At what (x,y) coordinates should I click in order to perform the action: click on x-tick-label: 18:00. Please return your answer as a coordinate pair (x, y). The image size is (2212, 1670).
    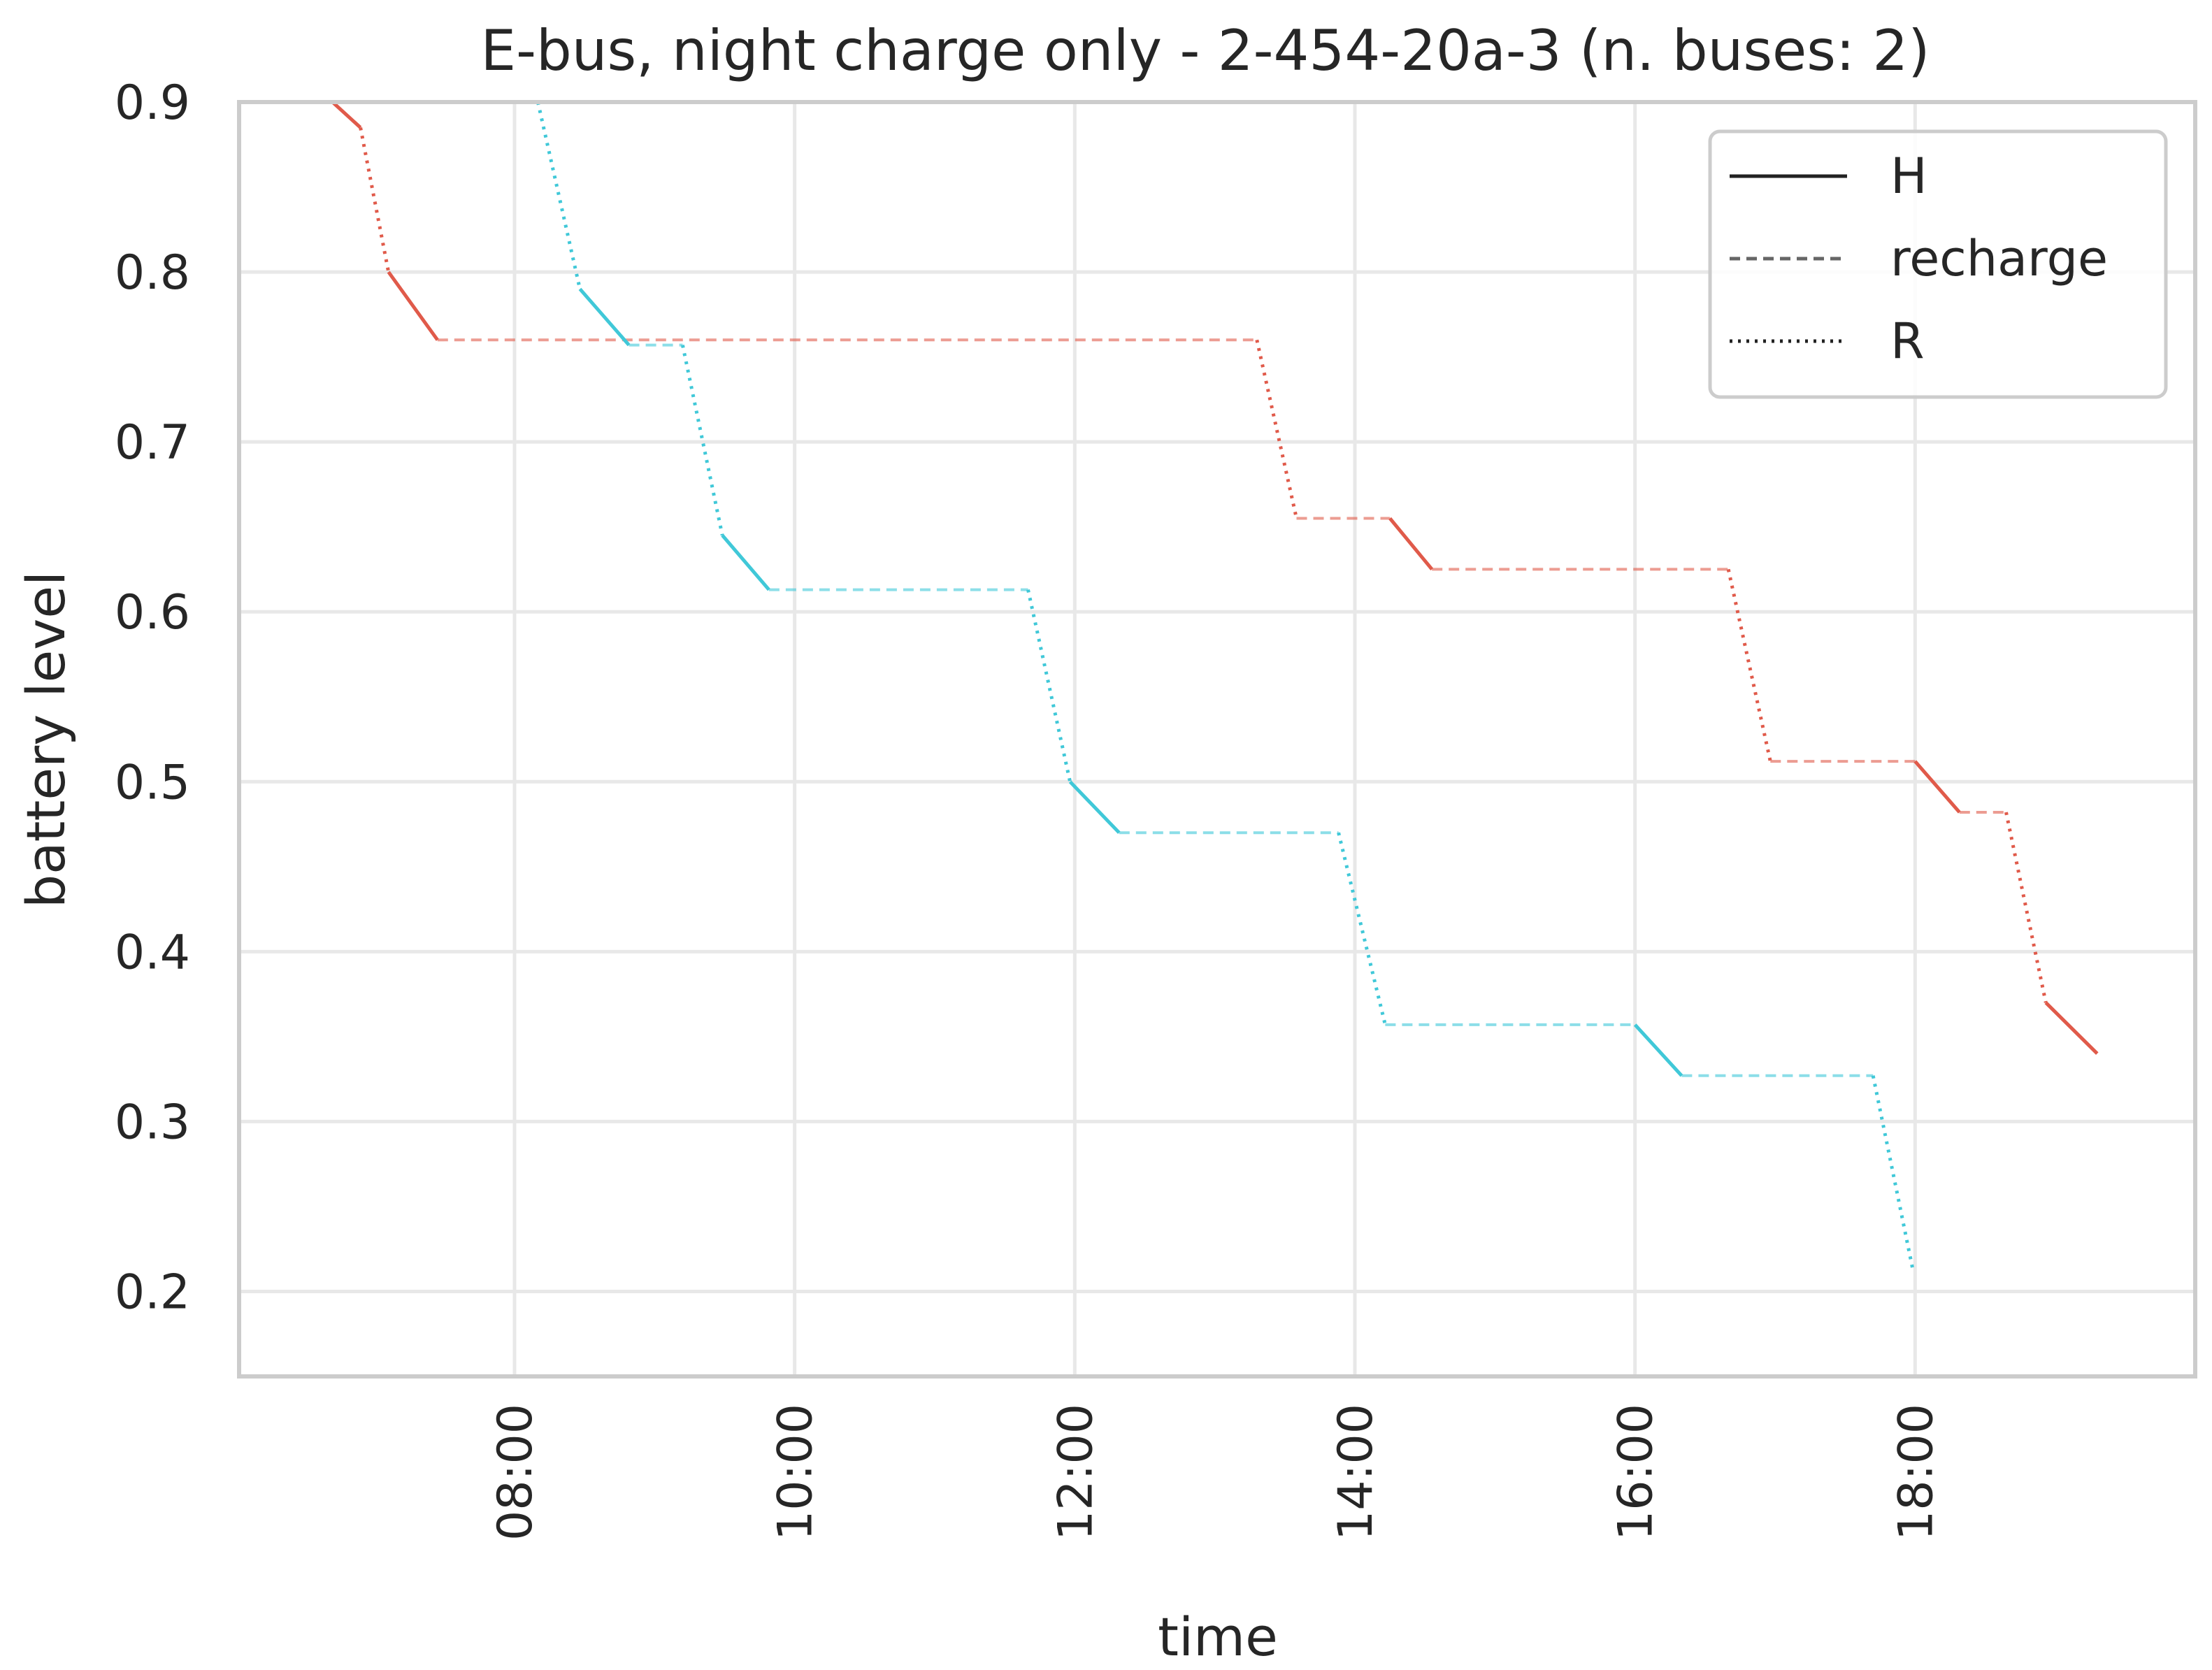
    Looking at the image, I should click on (1916, 1472).